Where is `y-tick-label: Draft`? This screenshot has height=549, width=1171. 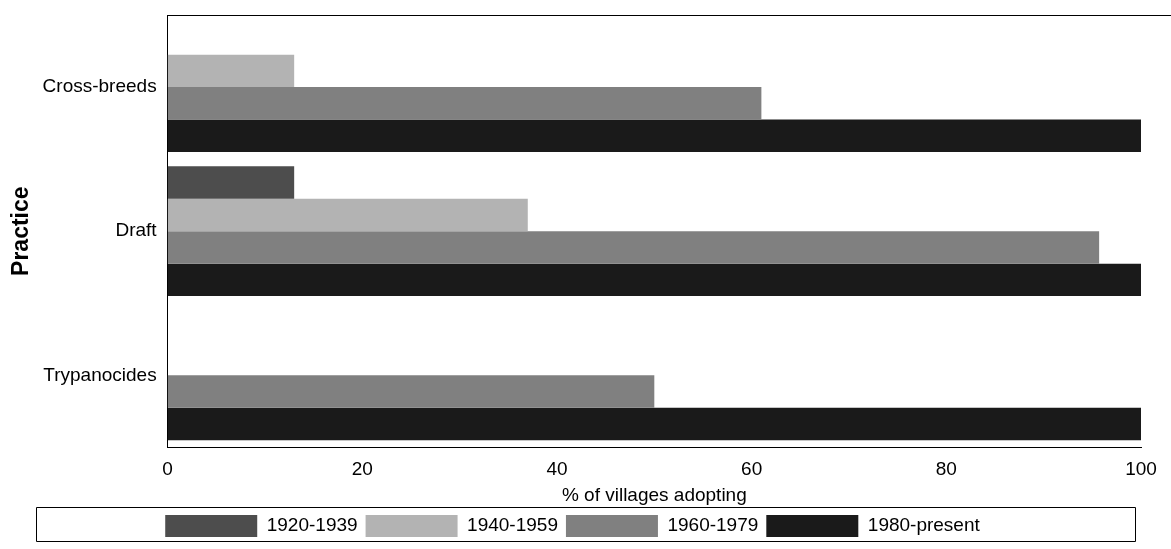
y-tick-label: Draft is located at coordinates (136, 230).